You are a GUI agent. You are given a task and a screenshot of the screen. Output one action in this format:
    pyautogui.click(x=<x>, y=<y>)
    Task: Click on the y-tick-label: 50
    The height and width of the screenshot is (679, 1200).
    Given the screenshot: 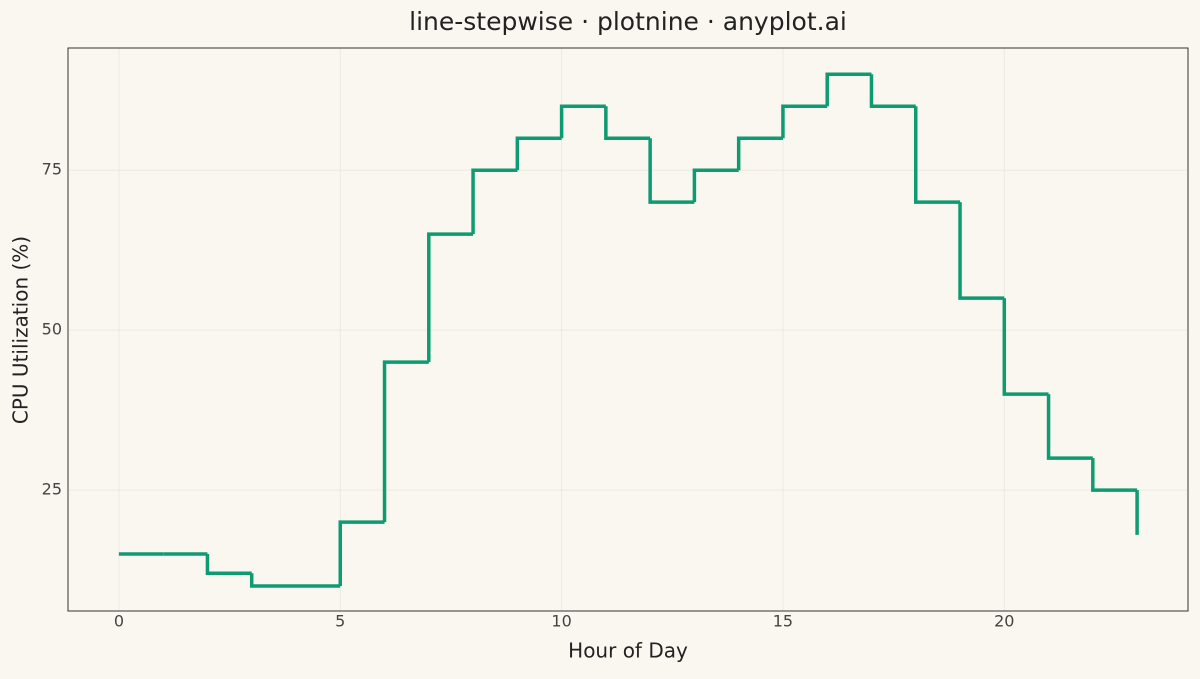 What is the action you would take?
    pyautogui.click(x=52, y=329)
    